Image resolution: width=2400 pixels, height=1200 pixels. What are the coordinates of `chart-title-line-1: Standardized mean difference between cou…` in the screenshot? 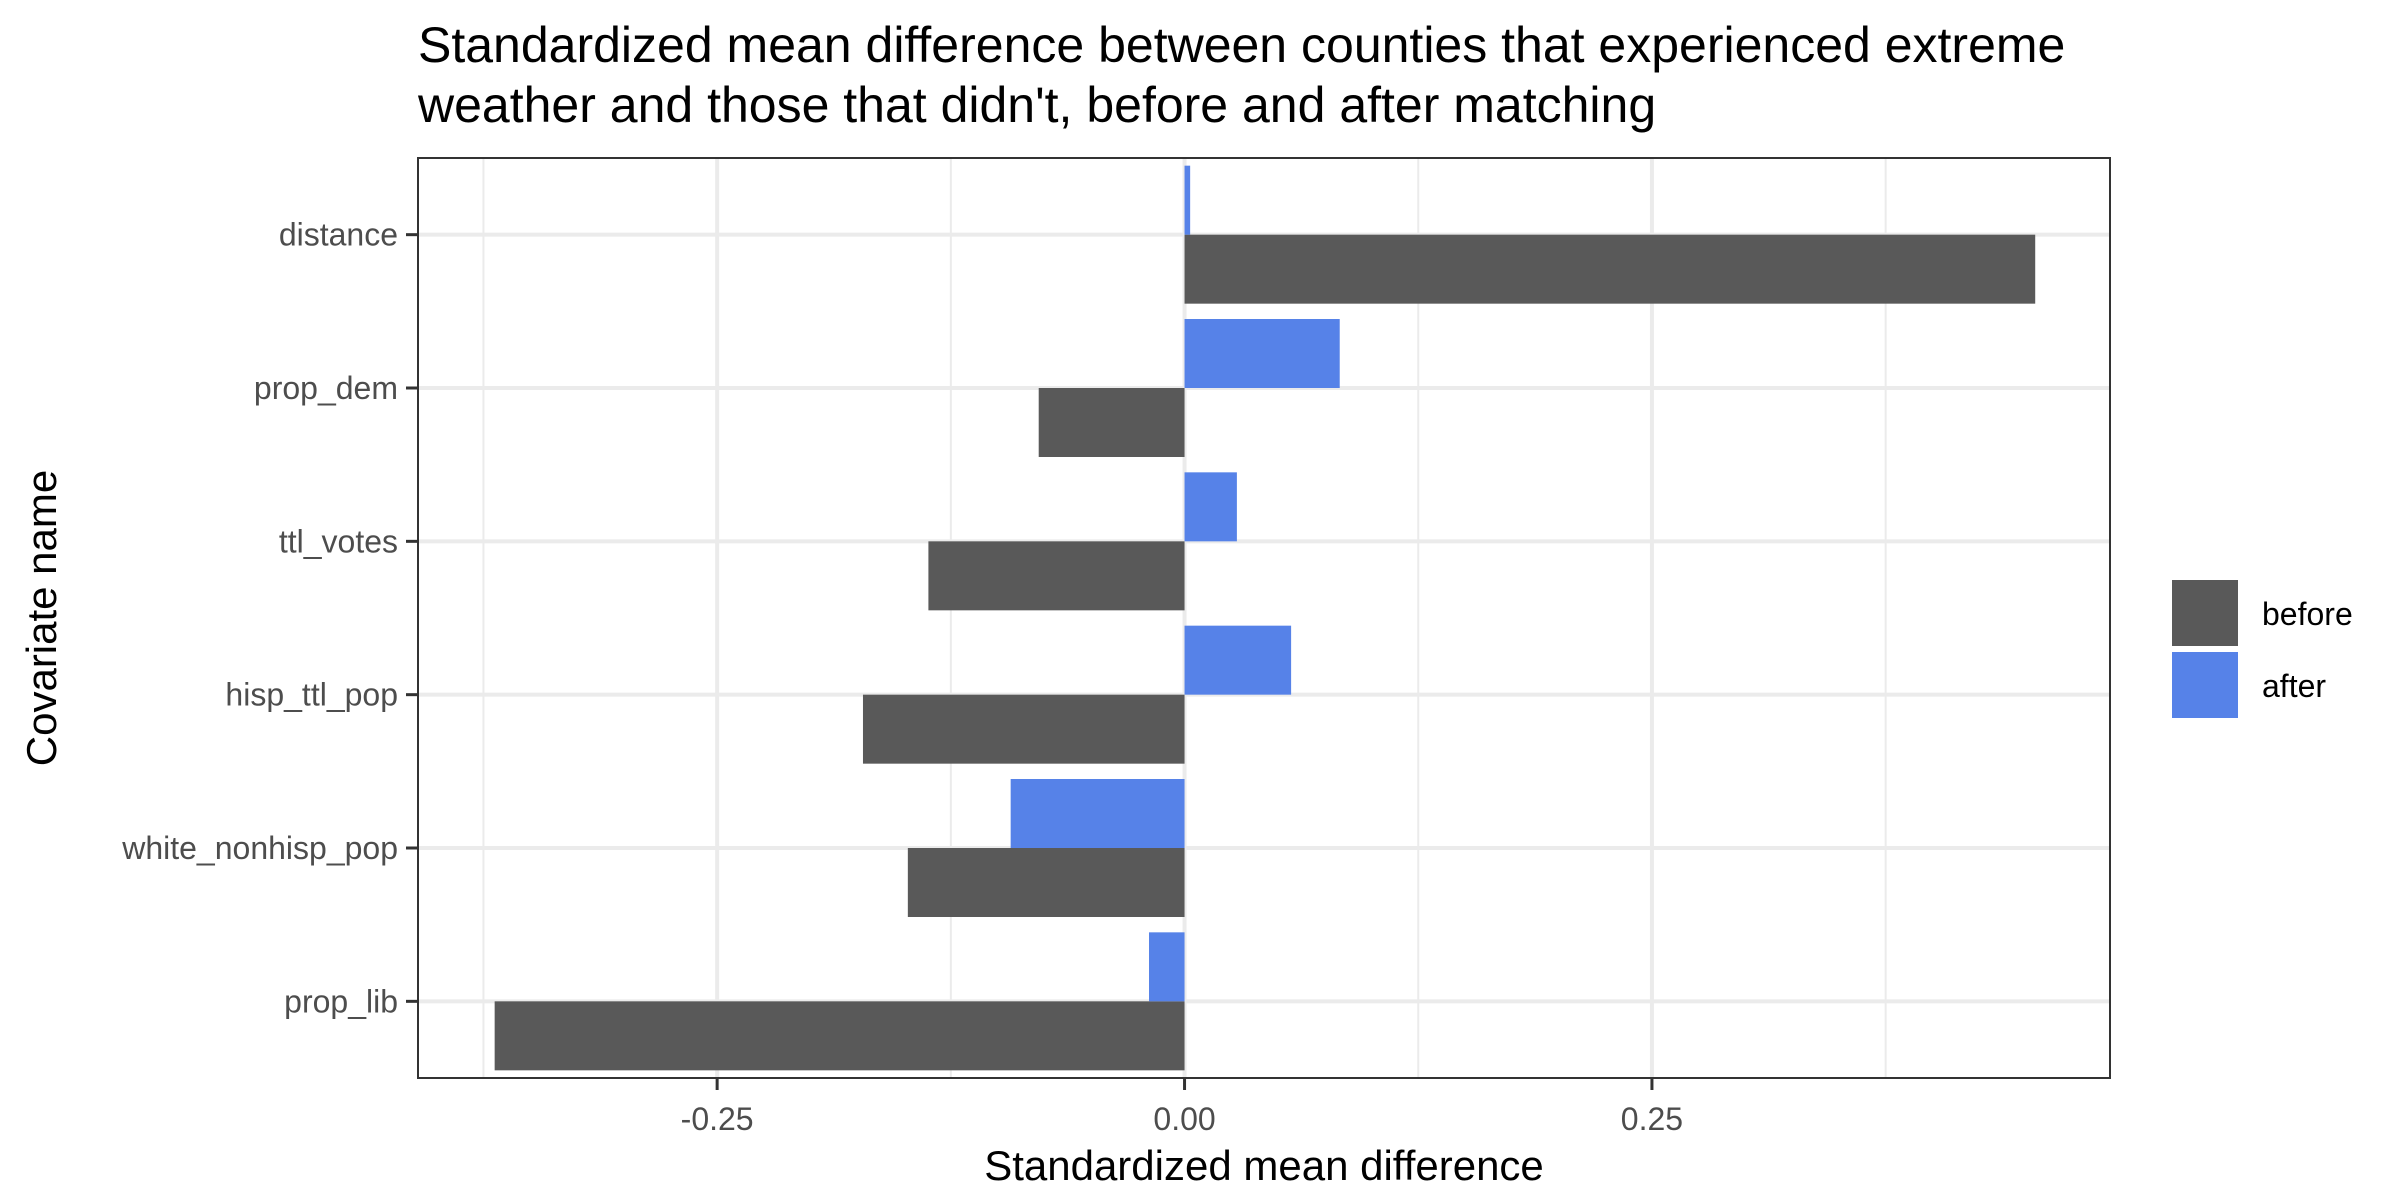 It's located at (1241, 45).